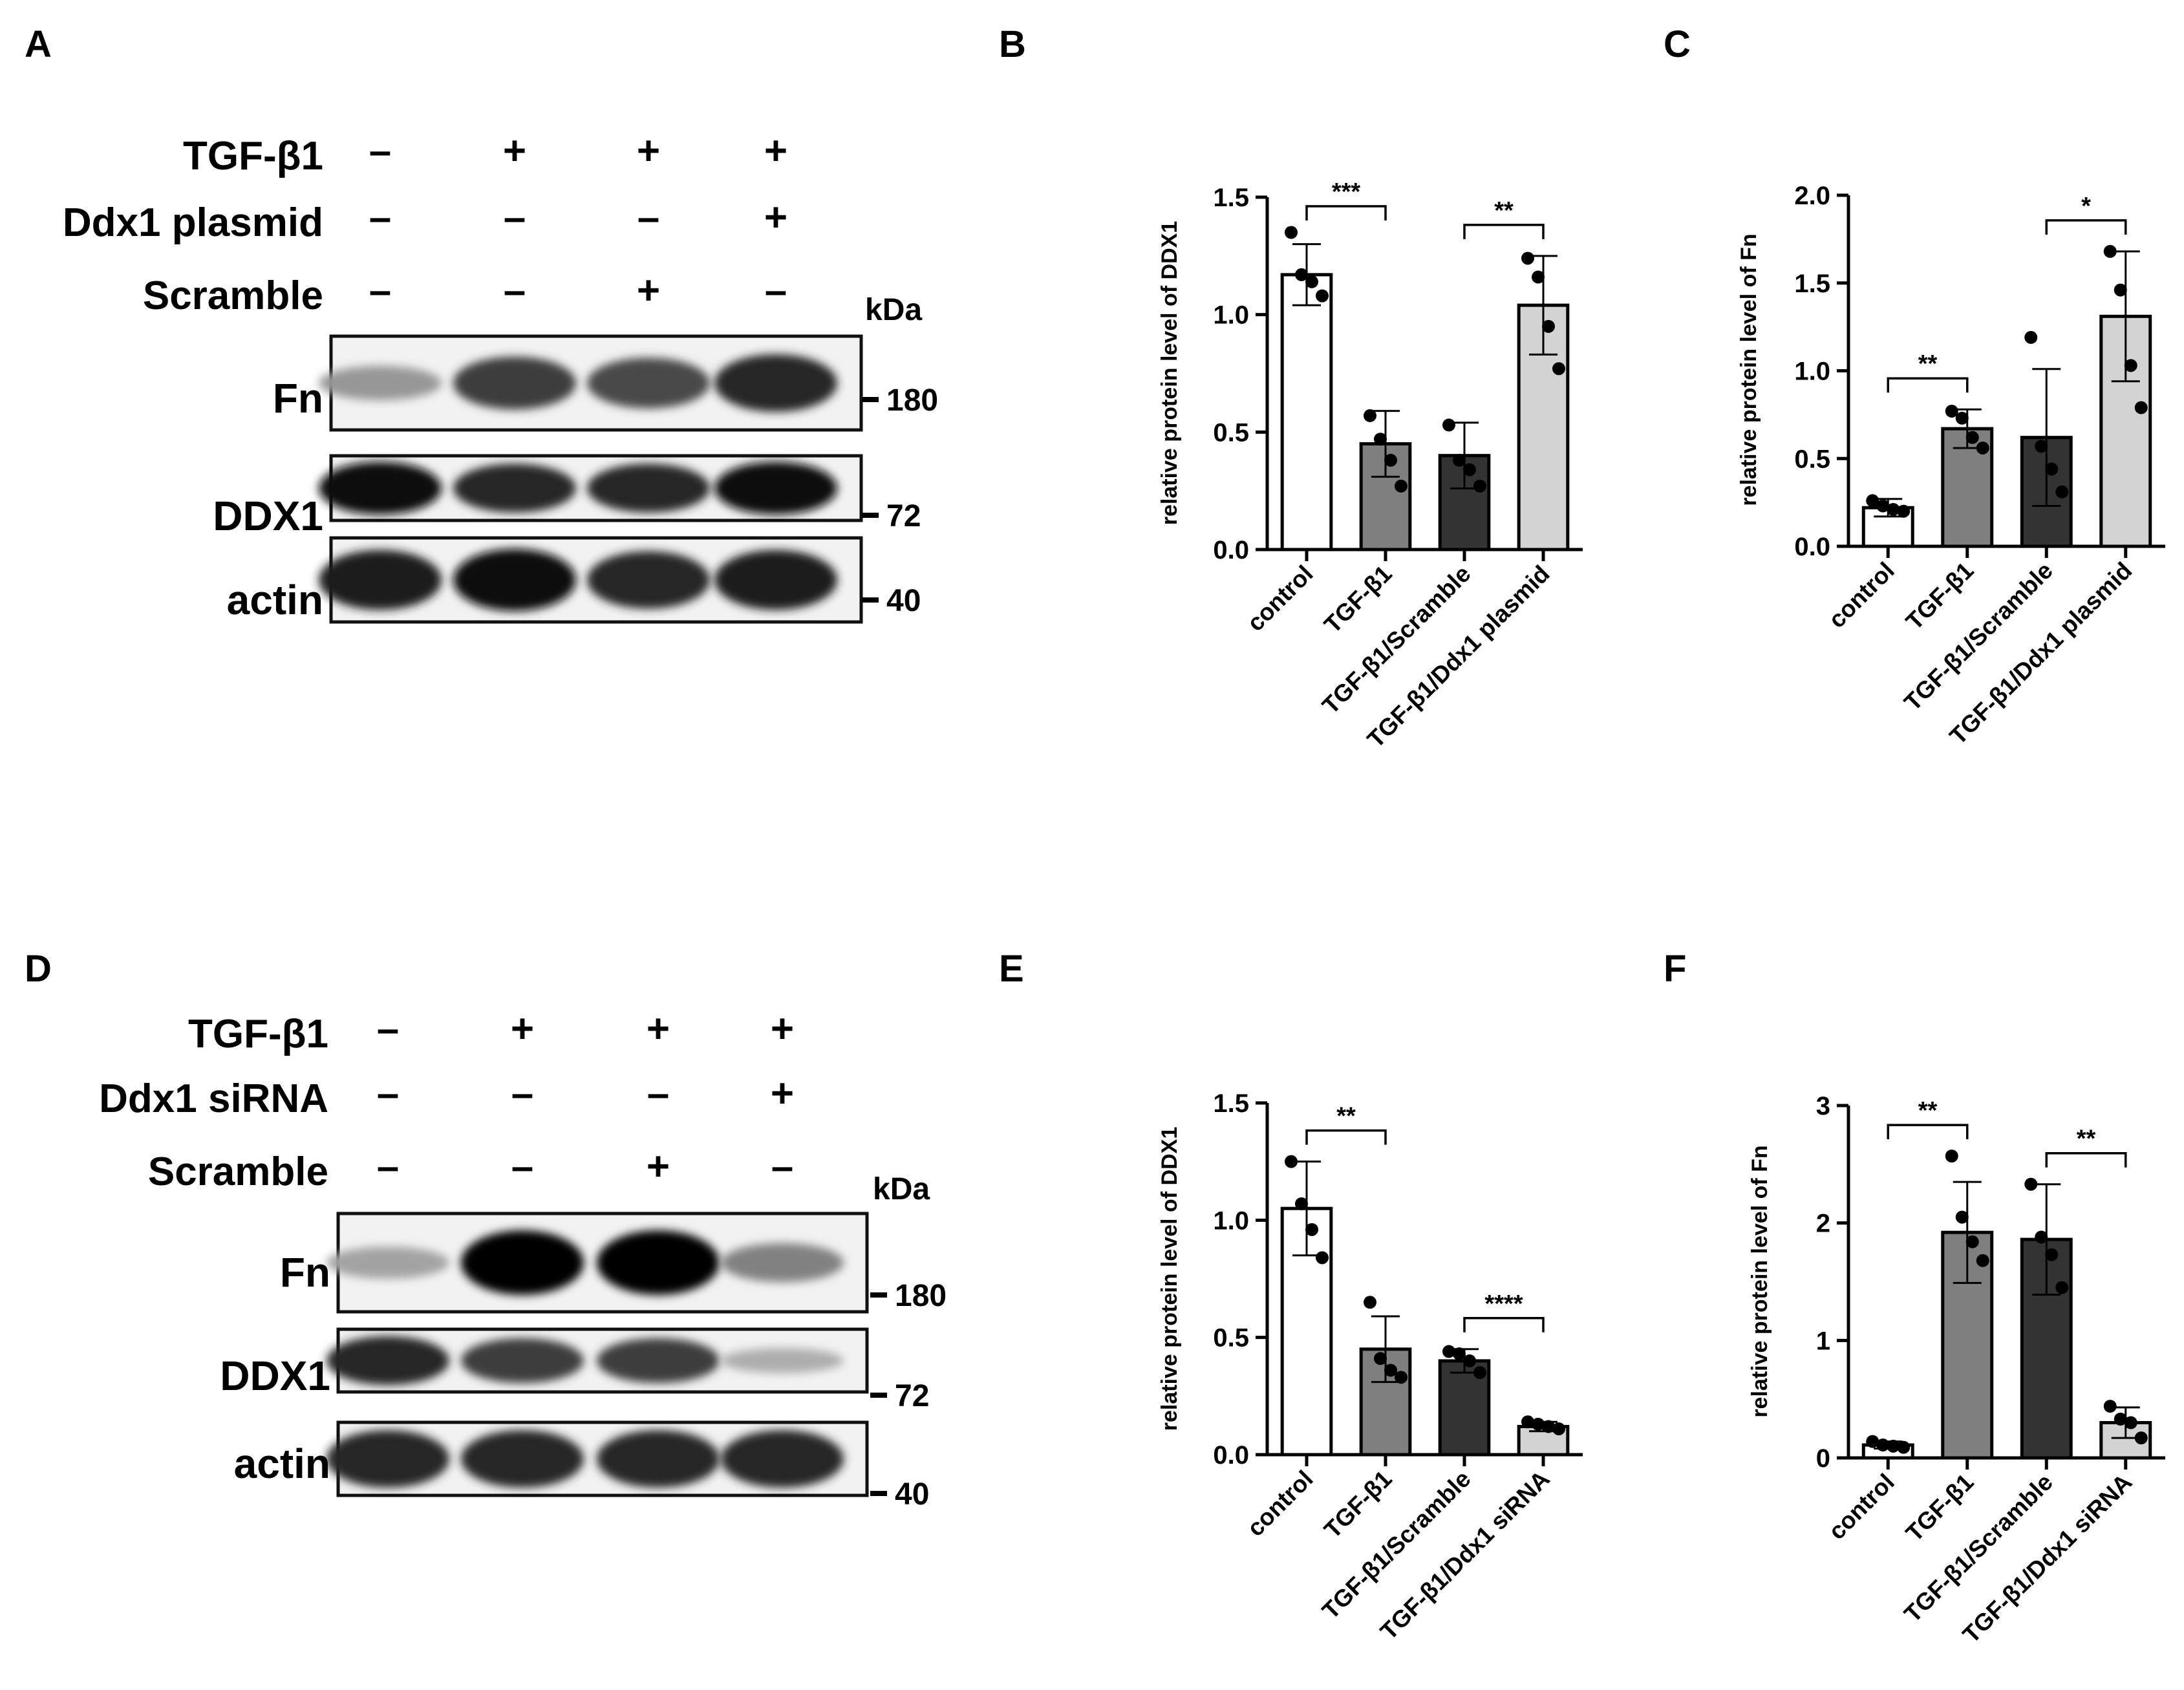 The image size is (2184, 1690). Describe the element at coordinates (1812, 459) in the screenshot. I see `y-tick-label: 0.5` at that location.